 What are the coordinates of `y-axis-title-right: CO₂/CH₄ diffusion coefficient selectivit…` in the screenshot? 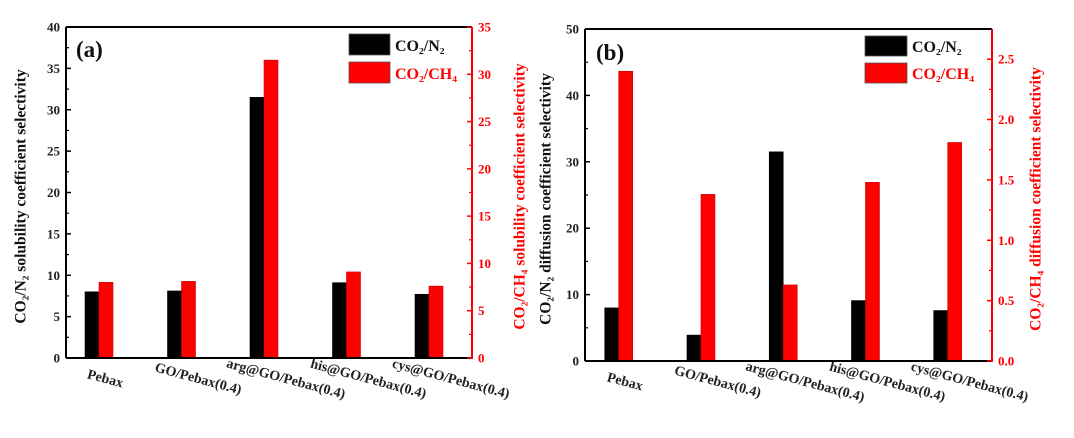 It's located at (1036, 199).